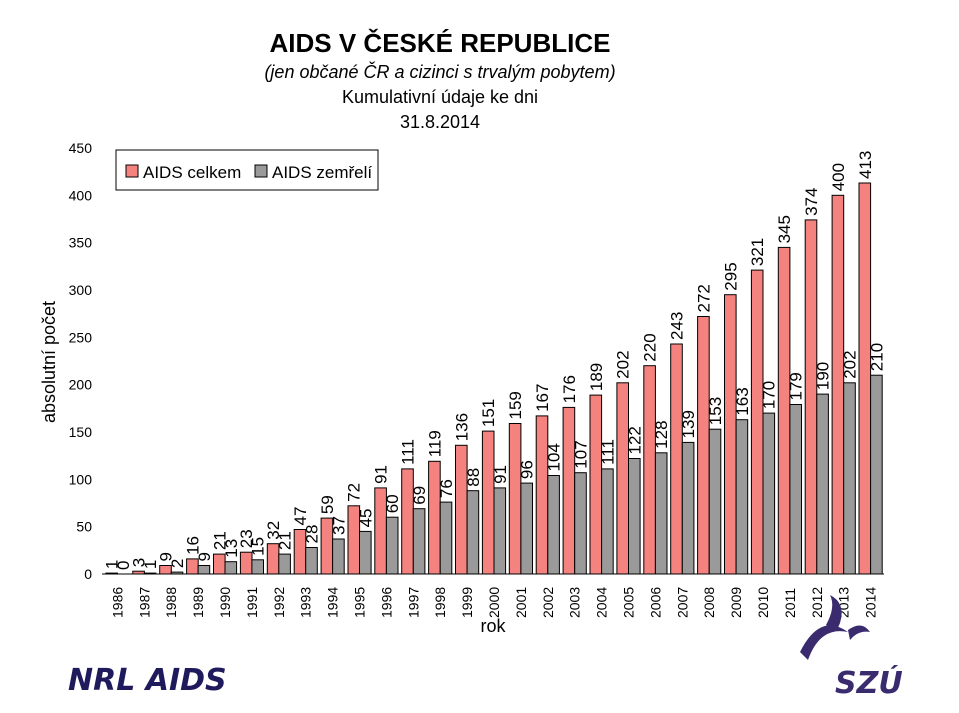  I want to click on y-axis-ticks: 0 50 100 150 200 250 300 350 400 450, so click(81, 361).